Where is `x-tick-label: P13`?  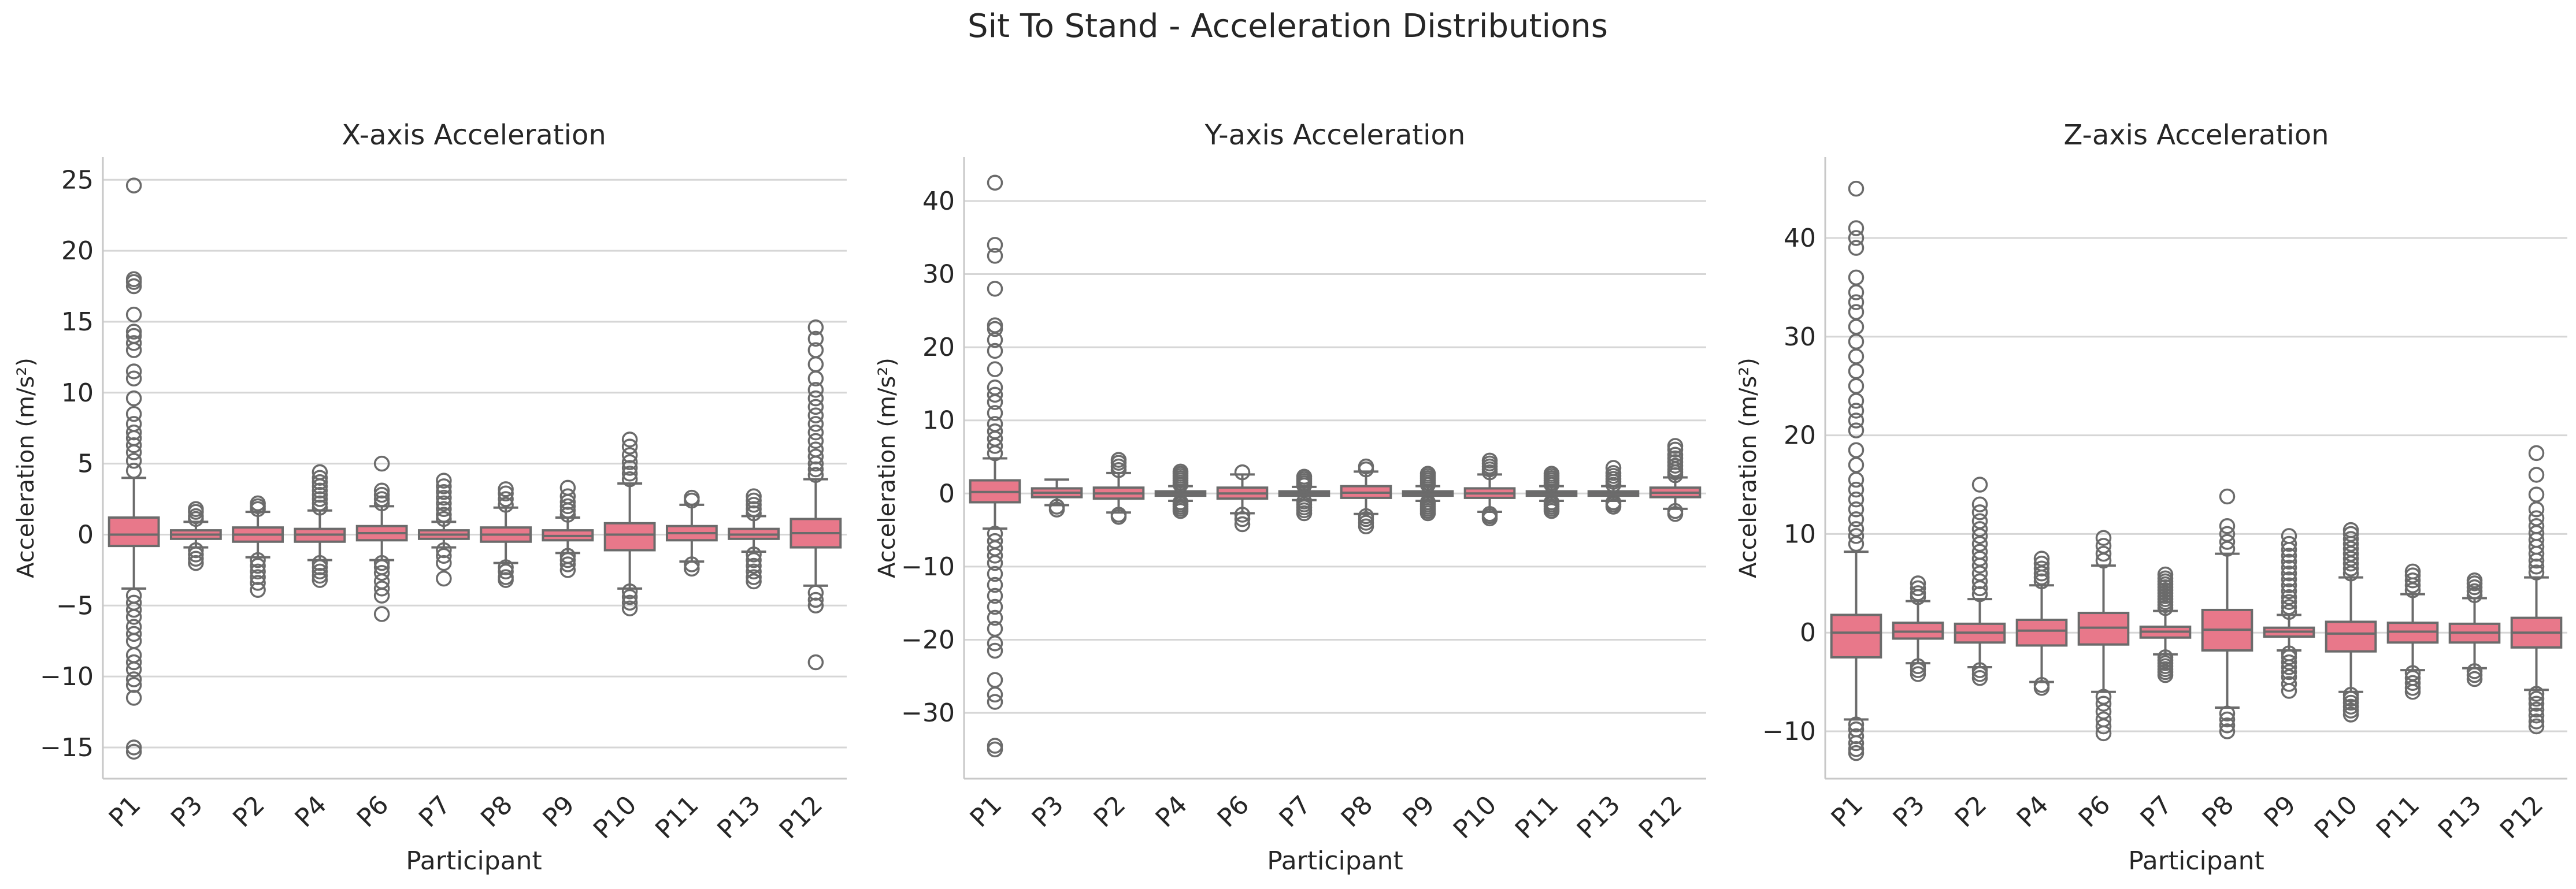
x-tick-label: P13 is located at coordinates (738, 818).